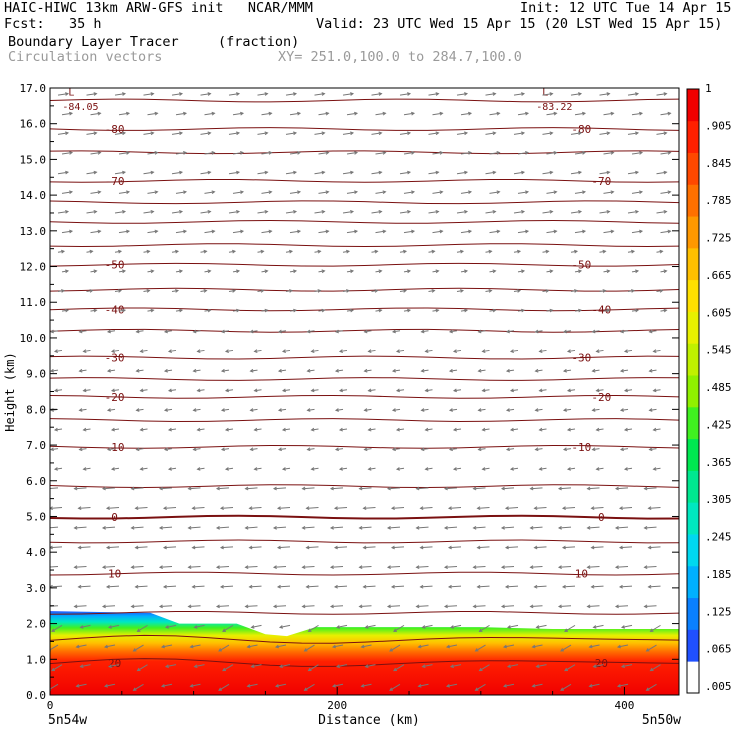 The image size is (740, 740). Describe the element at coordinates (581, 358) in the screenshot. I see `contour-label: -30` at that location.